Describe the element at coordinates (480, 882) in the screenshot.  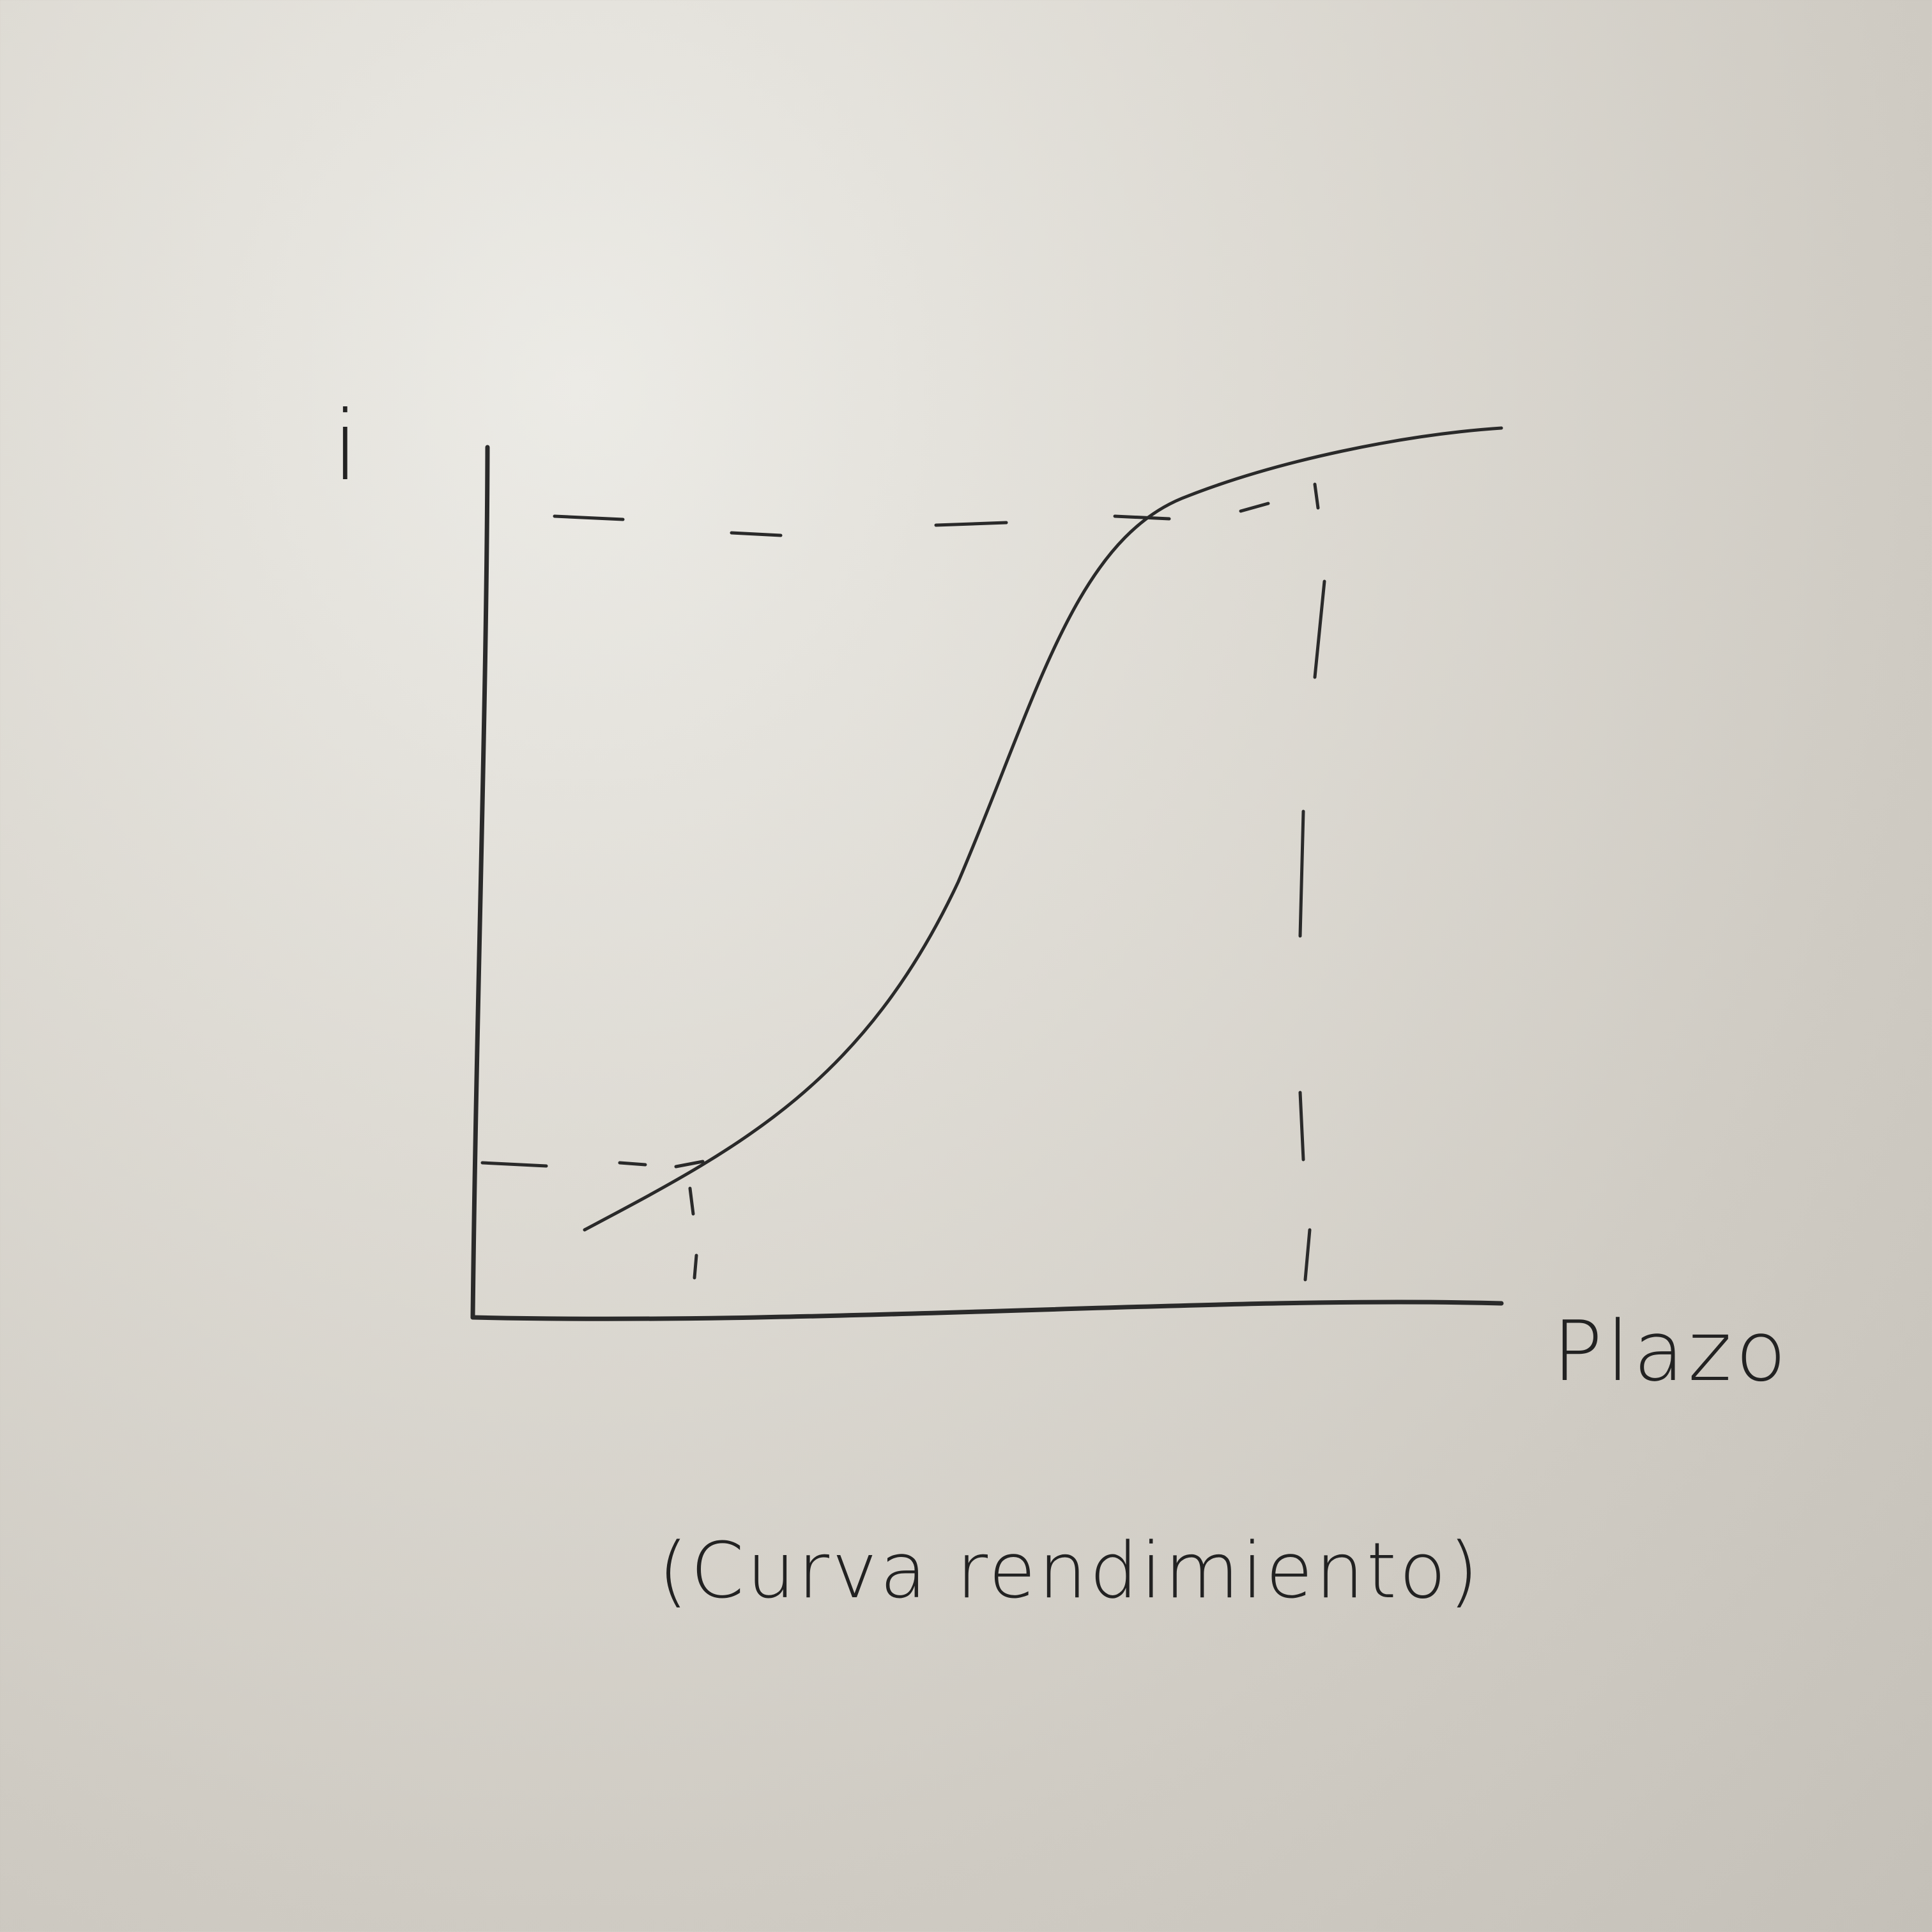
I see `y-axis-line` at that location.